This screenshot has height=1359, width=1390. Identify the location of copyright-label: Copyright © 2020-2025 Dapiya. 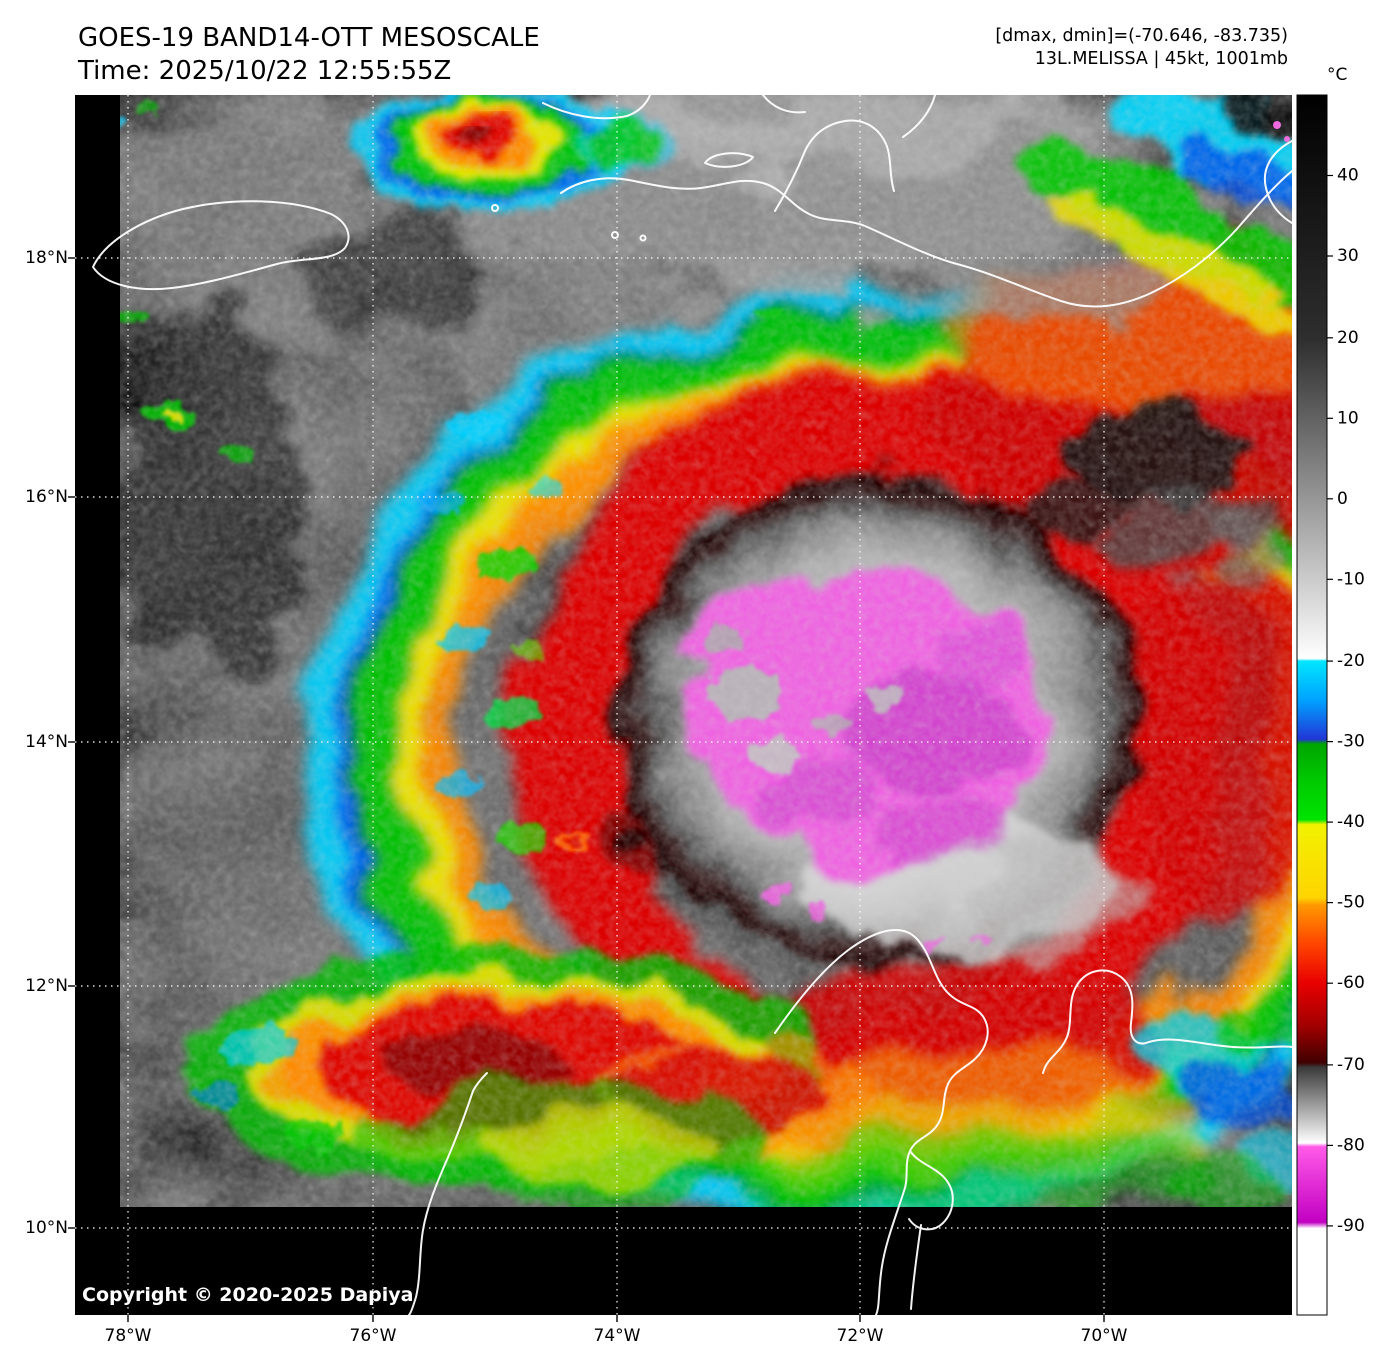
(247, 1295).